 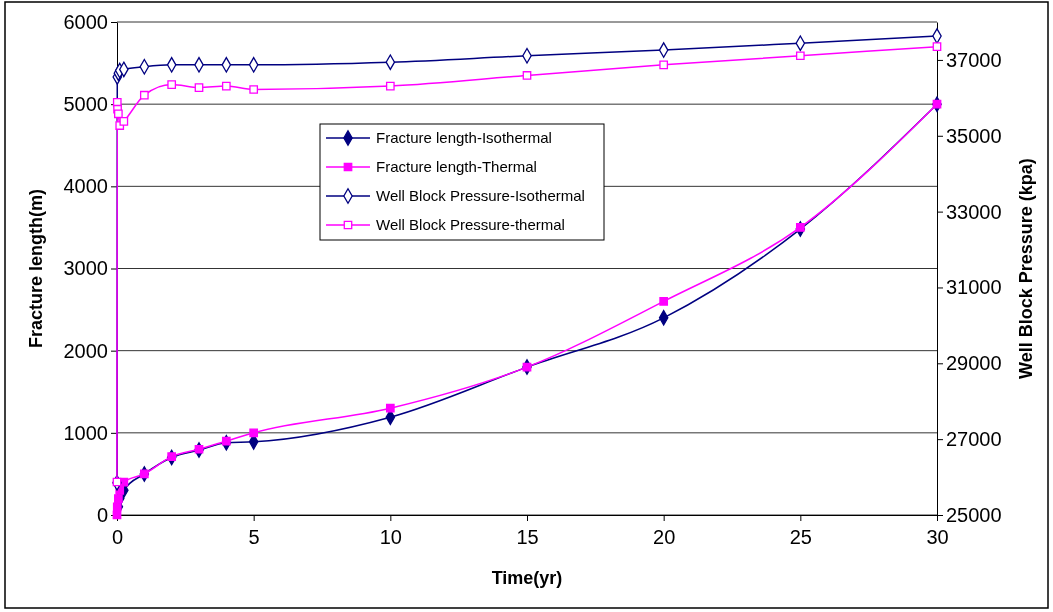 I want to click on y2-tick-label: 37000, so click(x=974, y=59).